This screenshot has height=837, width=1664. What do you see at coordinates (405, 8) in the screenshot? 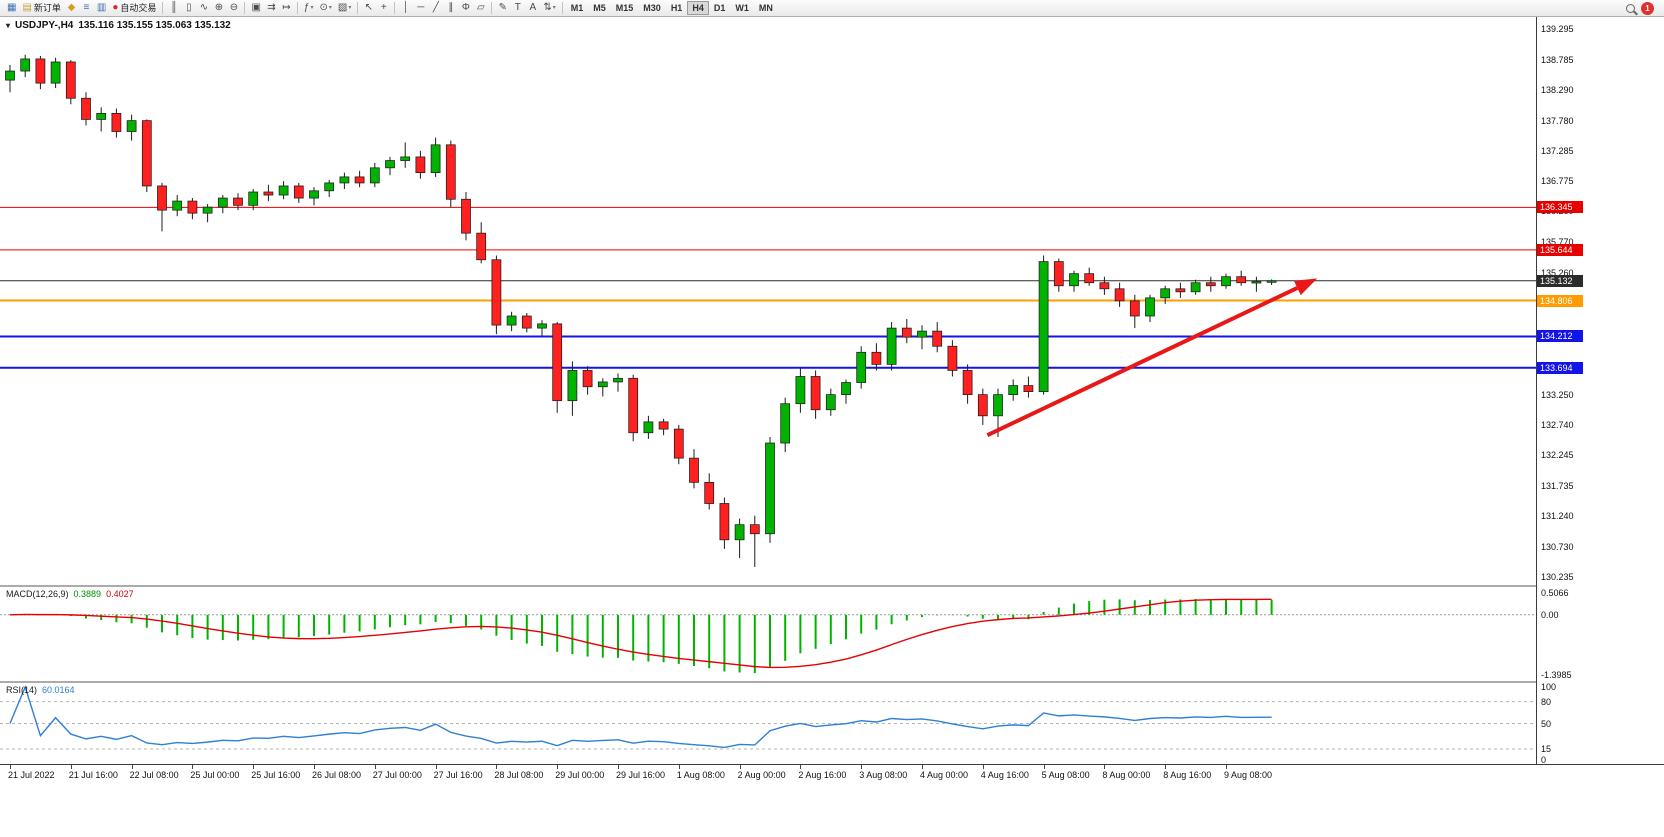
I see `vertical-line-button: │` at bounding box center [405, 8].